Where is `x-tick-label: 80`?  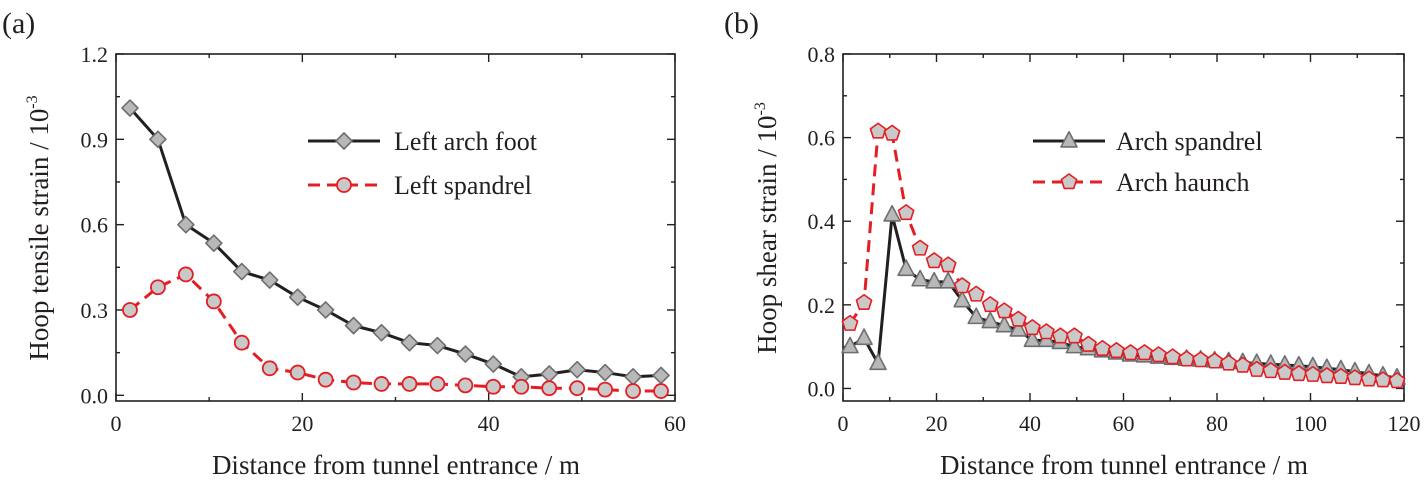
x-tick-label: 80 is located at coordinates (1217, 423).